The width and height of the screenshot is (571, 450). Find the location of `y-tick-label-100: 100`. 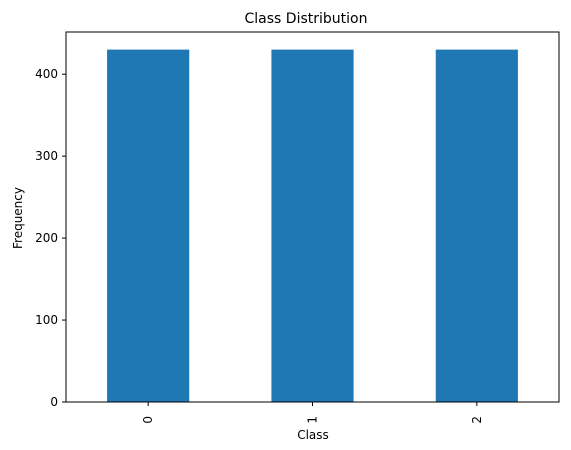

y-tick-label-100: 100 is located at coordinates (46, 320).